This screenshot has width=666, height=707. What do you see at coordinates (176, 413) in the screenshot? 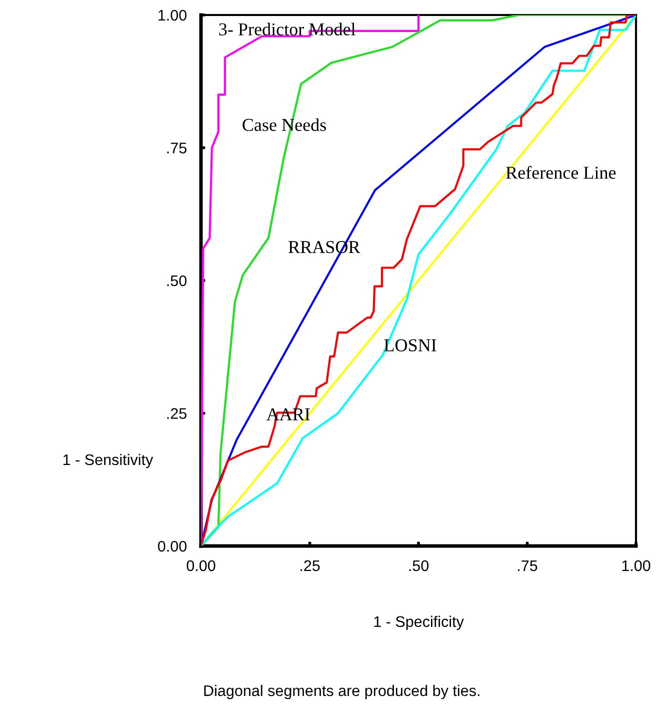
I see `y-tick-label: .25` at bounding box center [176, 413].